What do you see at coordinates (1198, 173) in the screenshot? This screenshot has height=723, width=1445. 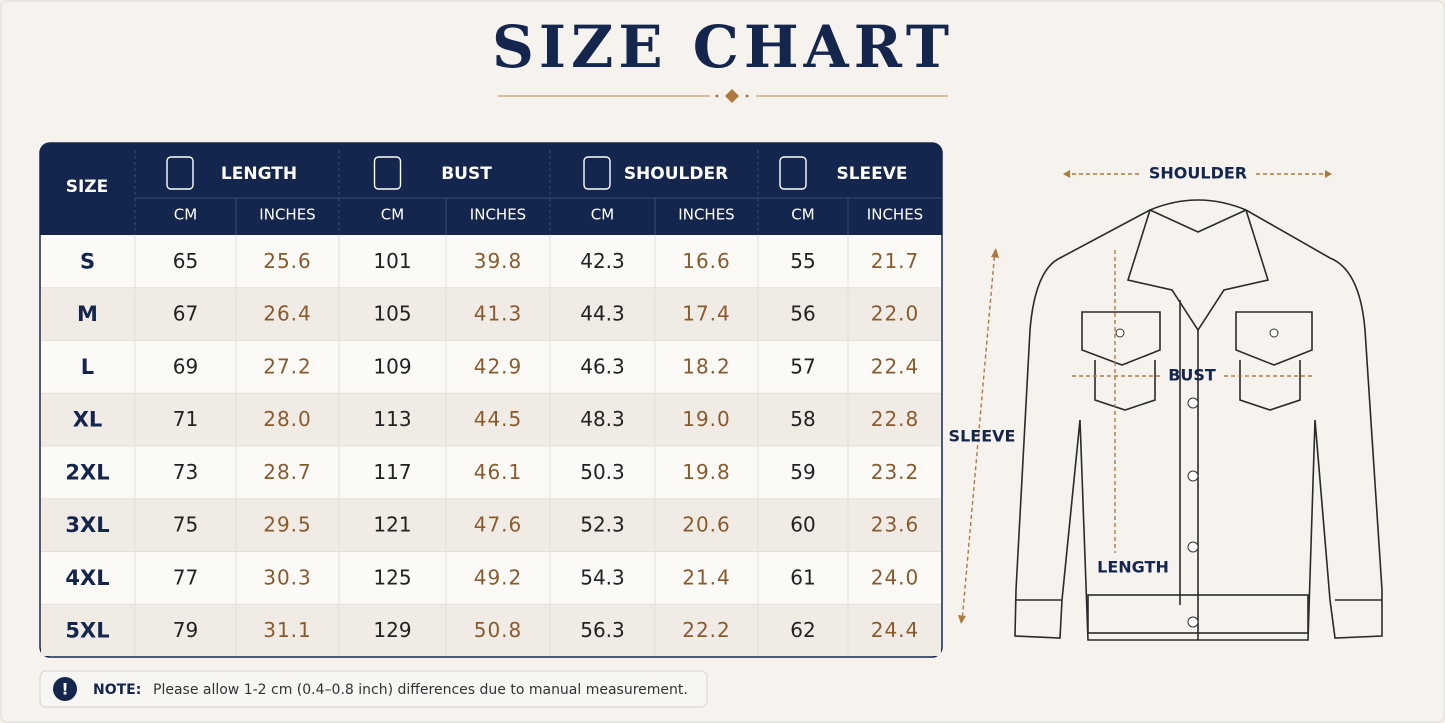 I see `shoulder-label: SHOULDER` at bounding box center [1198, 173].